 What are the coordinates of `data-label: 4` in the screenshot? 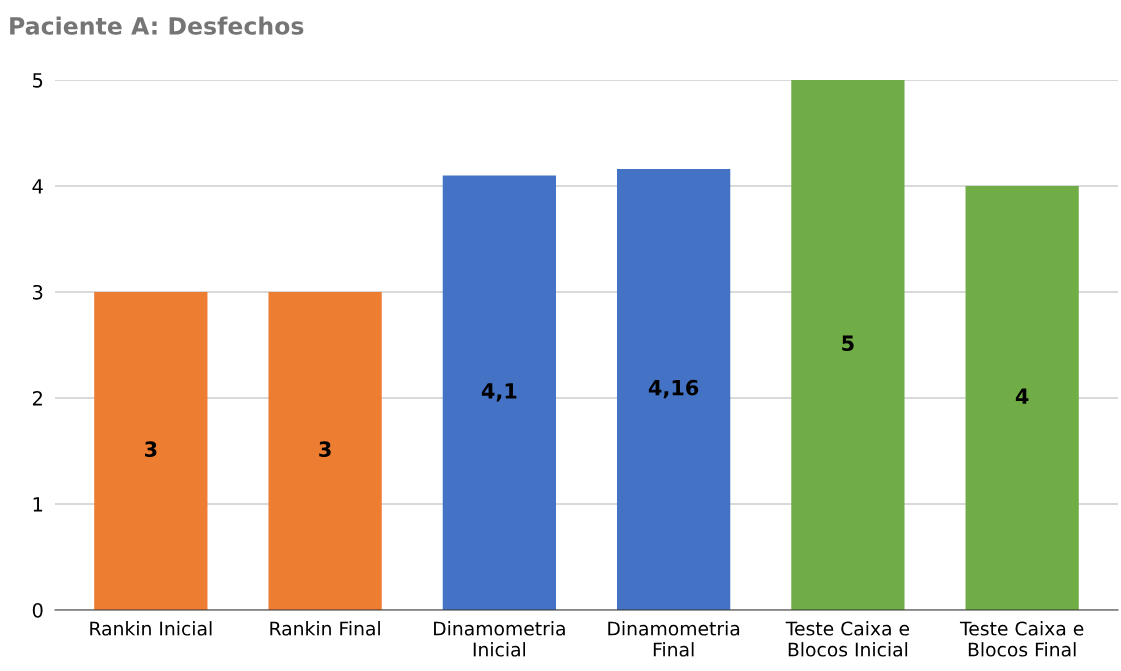 It's located at (1022, 396).